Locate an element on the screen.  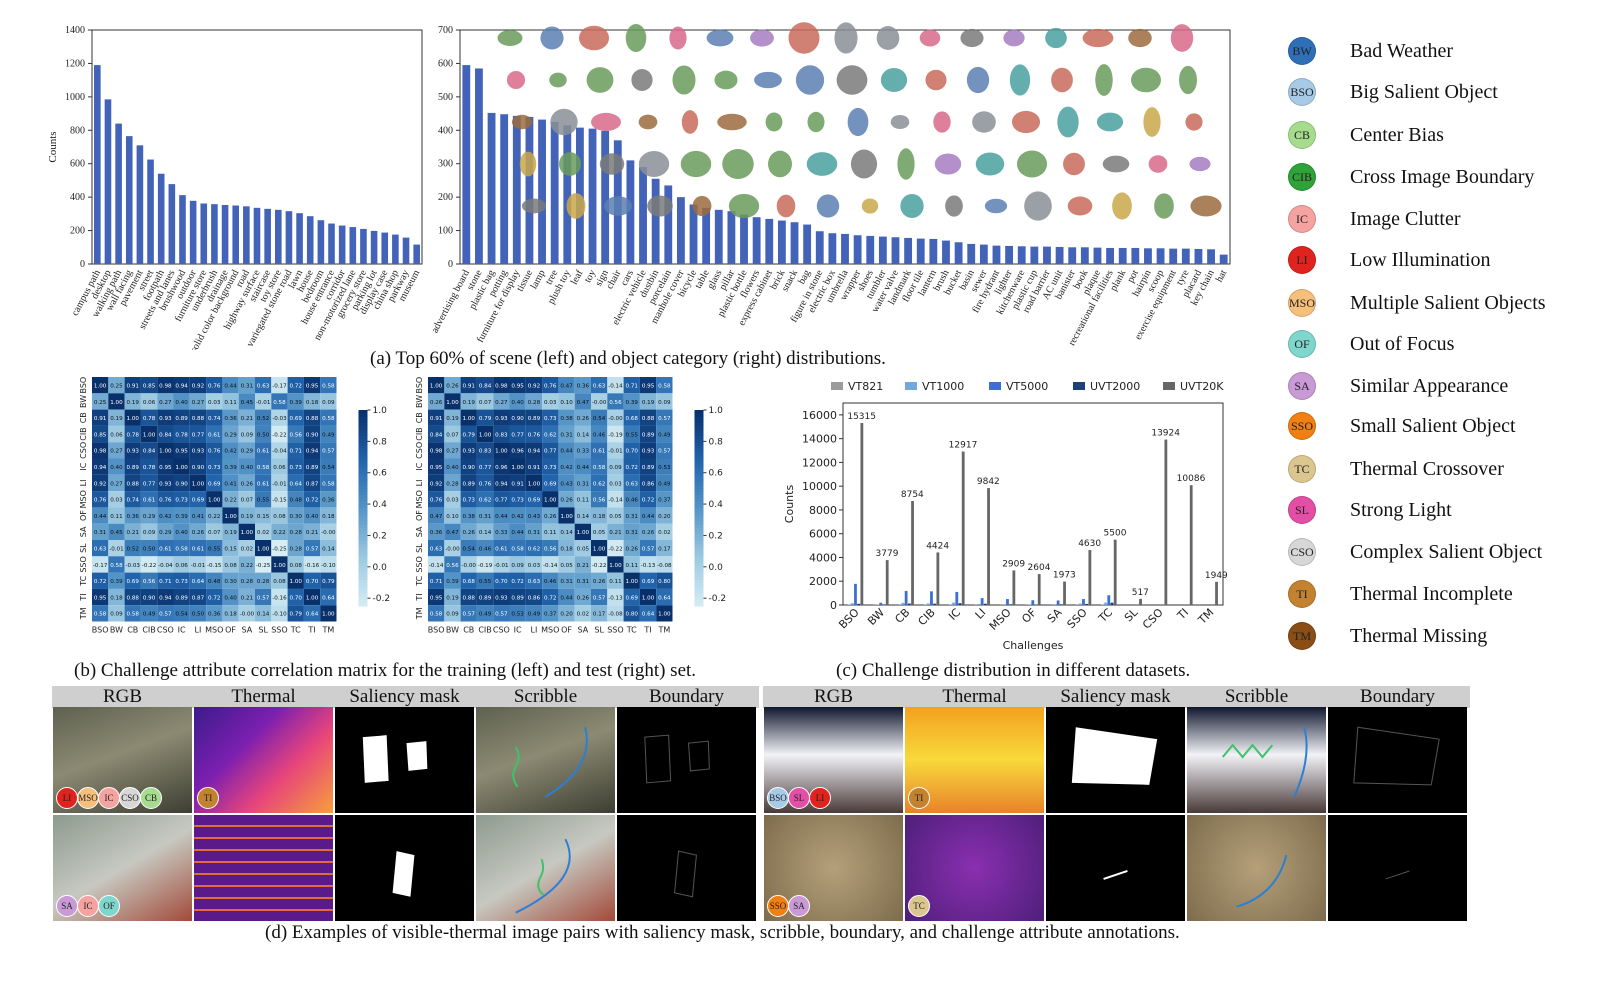
heatmap-value: 0.19 is located at coordinates (247, 517).